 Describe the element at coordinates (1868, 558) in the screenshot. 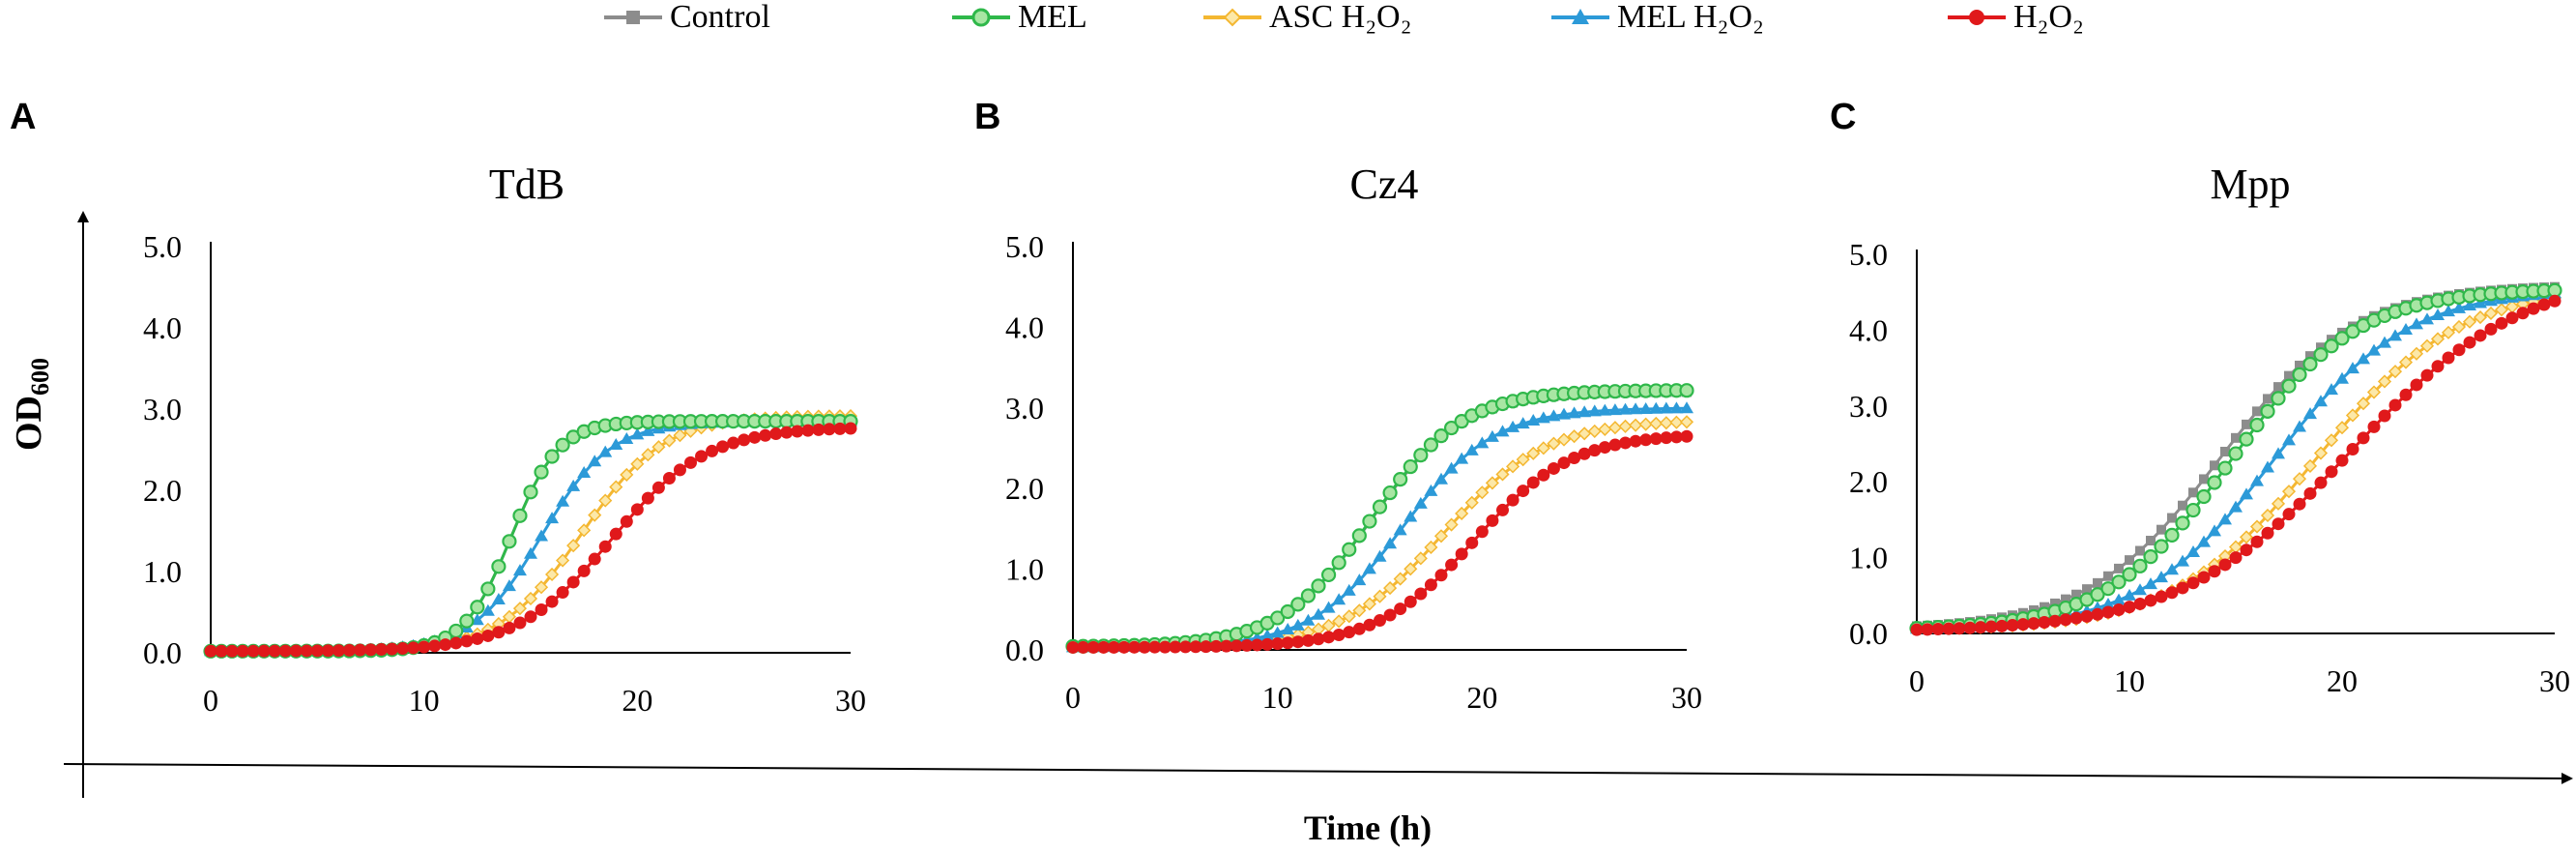

I see `y-tick-label: 1.0` at that location.